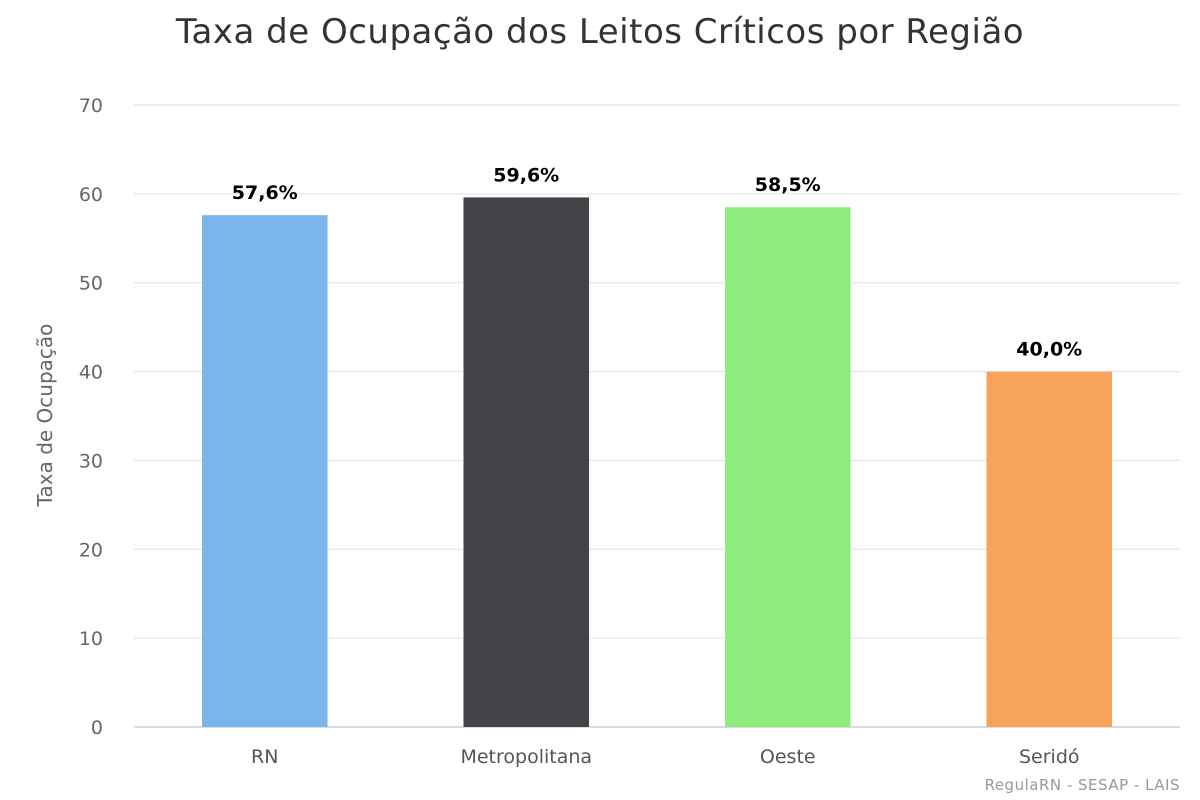 The width and height of the screenshot is (1200, 800). I want to click on x-axis-categories: RN Metropolitana Oeste Seridó, so click(665, 757).